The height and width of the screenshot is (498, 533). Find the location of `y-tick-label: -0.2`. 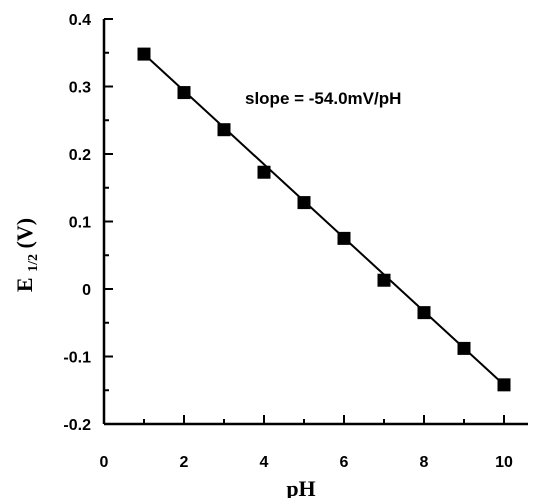

y-tick-label: -0.2 is located at coordinates (77, 425).